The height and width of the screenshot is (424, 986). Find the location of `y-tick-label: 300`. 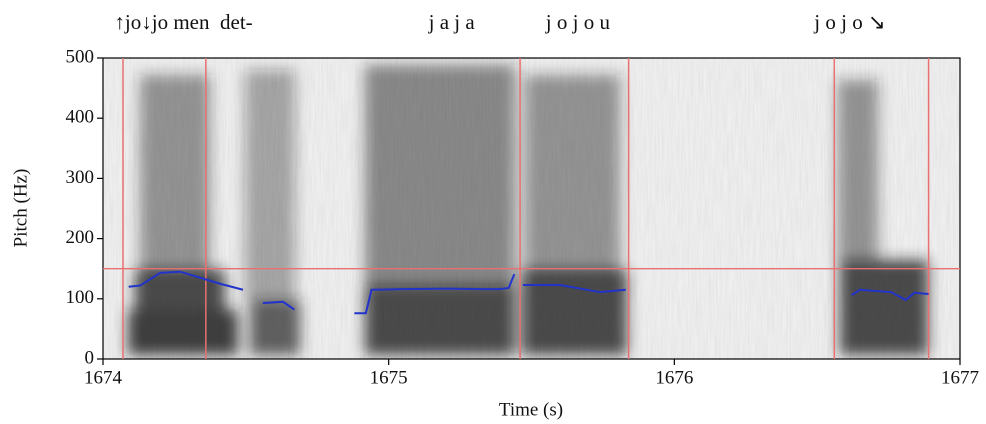

y-tick-label: 300 is located at coordinates (80, 177).